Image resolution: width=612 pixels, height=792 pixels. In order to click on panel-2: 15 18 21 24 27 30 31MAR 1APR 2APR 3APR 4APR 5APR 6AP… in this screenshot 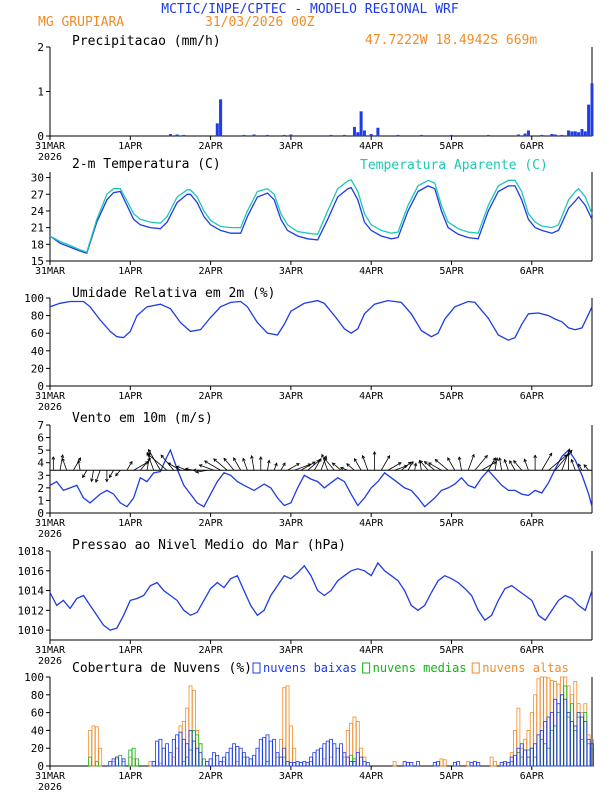, I will do `click(312, 217)`.